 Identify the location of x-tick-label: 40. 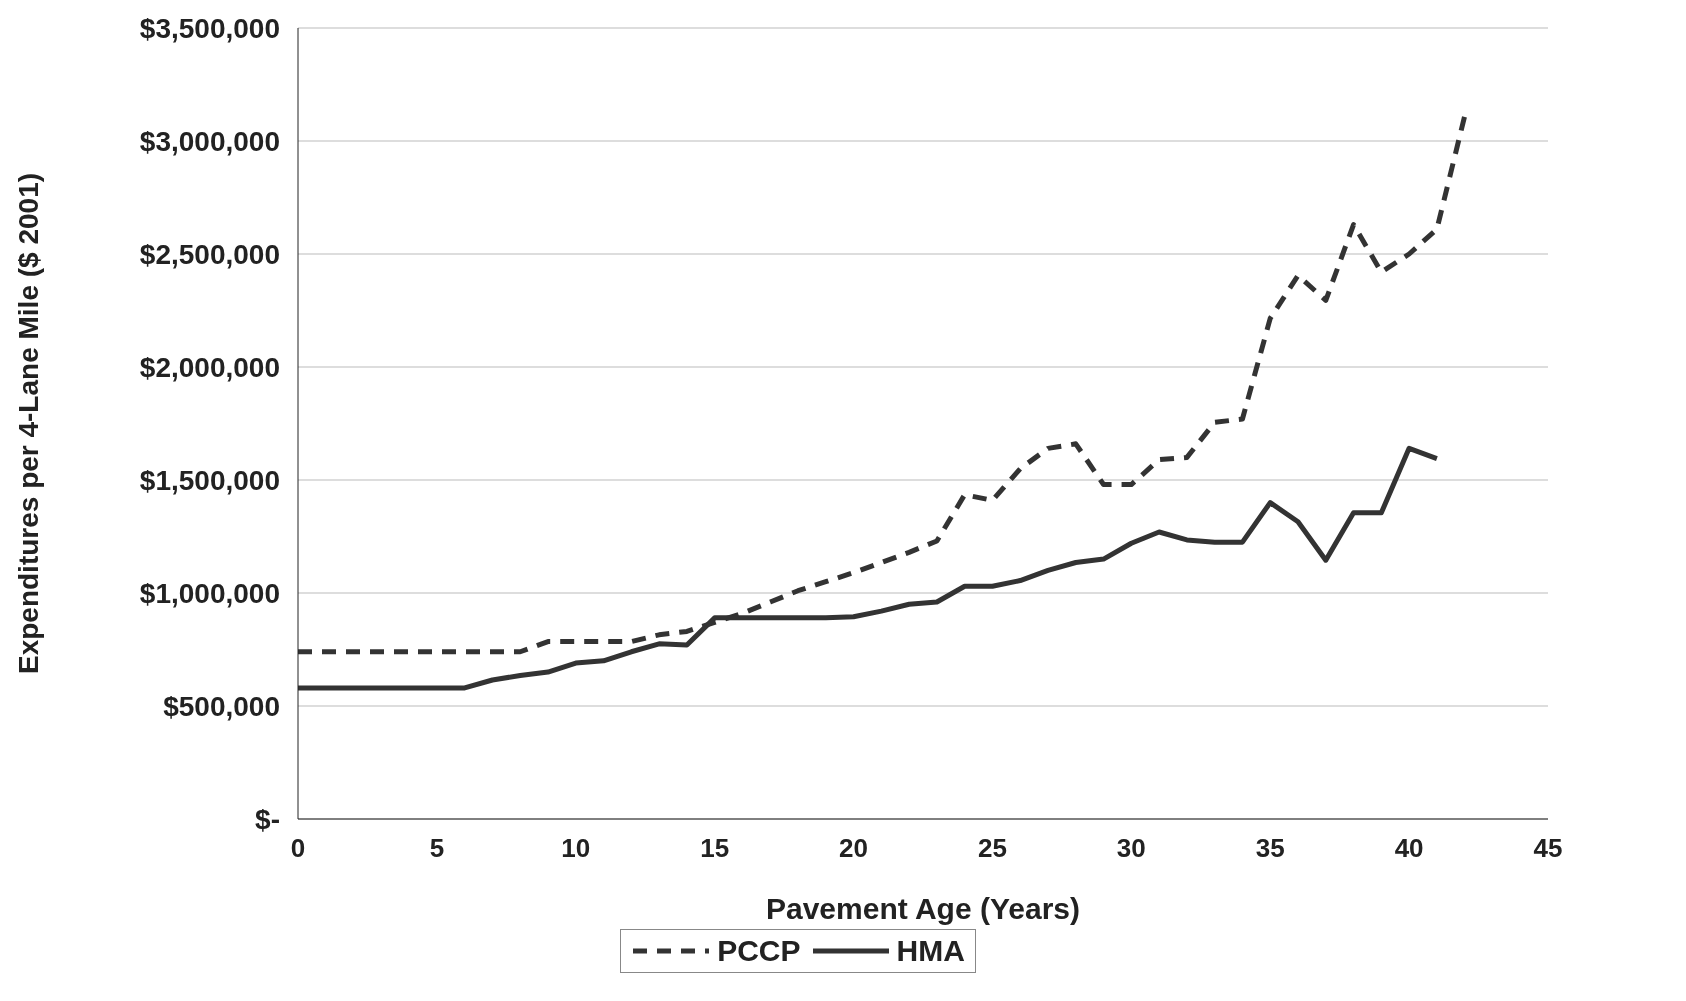
(1409, 848).